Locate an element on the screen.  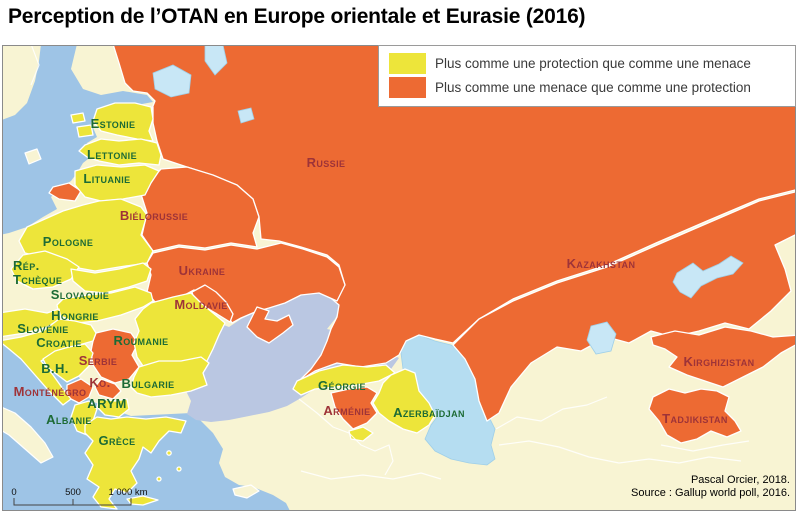
map-label-pologne: Pologne is located at coordinates (68, 241).